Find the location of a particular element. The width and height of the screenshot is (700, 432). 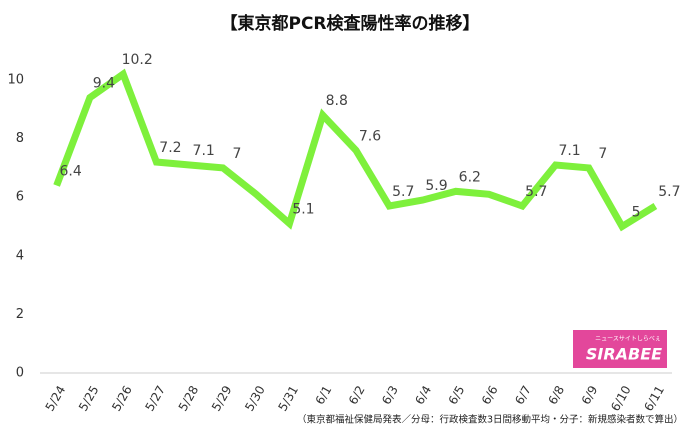

x-tick-label: 6/9 is located at coordinates (590, 395).